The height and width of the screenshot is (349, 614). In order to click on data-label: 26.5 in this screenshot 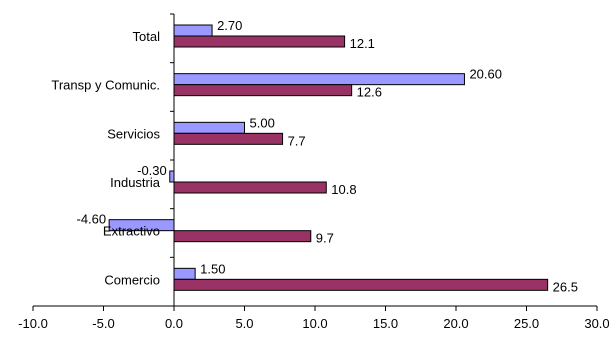, I will do `click(565, 286)`.